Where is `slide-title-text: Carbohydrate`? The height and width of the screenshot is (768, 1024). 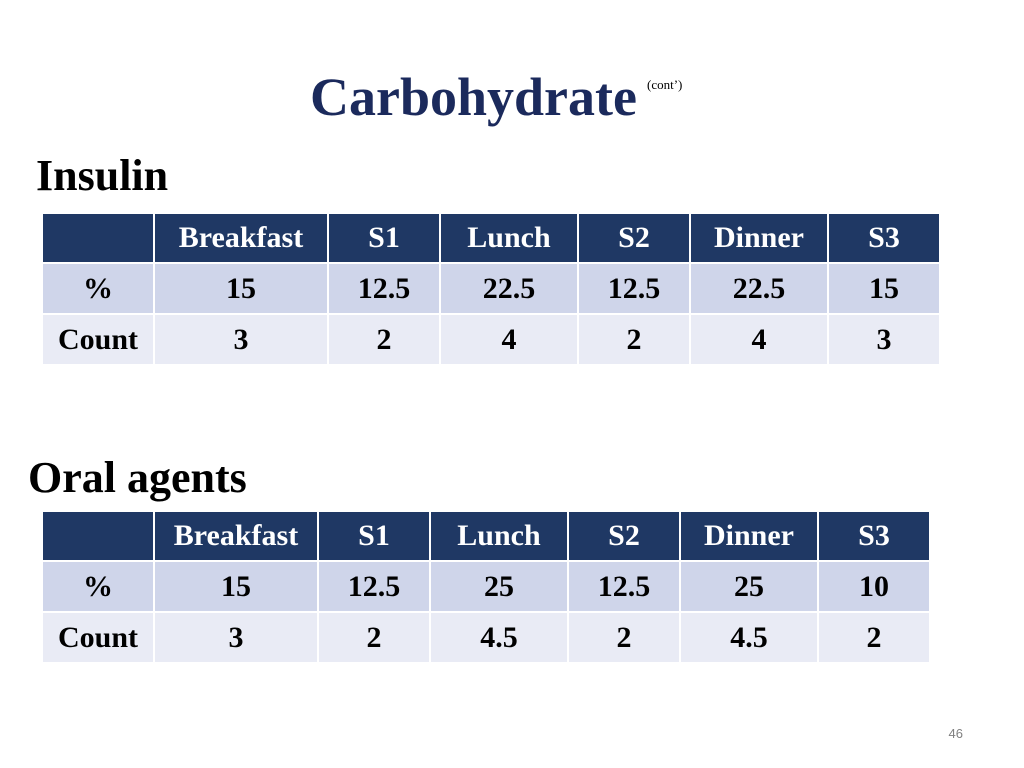
slide-title-text: Carbohydrate is located at coordinates (473, 97).